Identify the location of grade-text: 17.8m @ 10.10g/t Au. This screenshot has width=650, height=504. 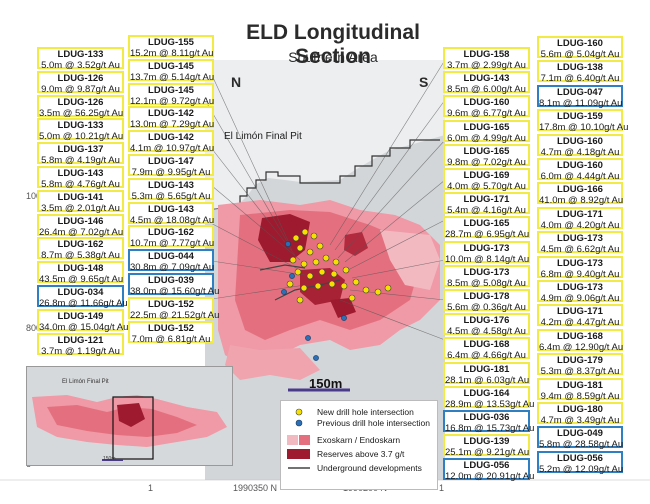
(584, 128).